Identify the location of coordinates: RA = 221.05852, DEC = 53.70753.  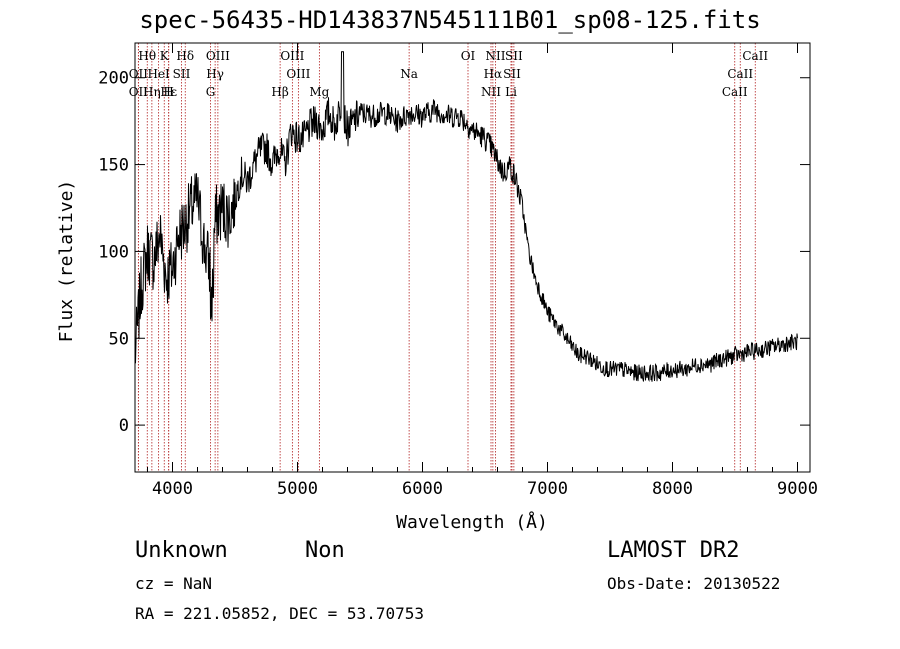
(279, 613).